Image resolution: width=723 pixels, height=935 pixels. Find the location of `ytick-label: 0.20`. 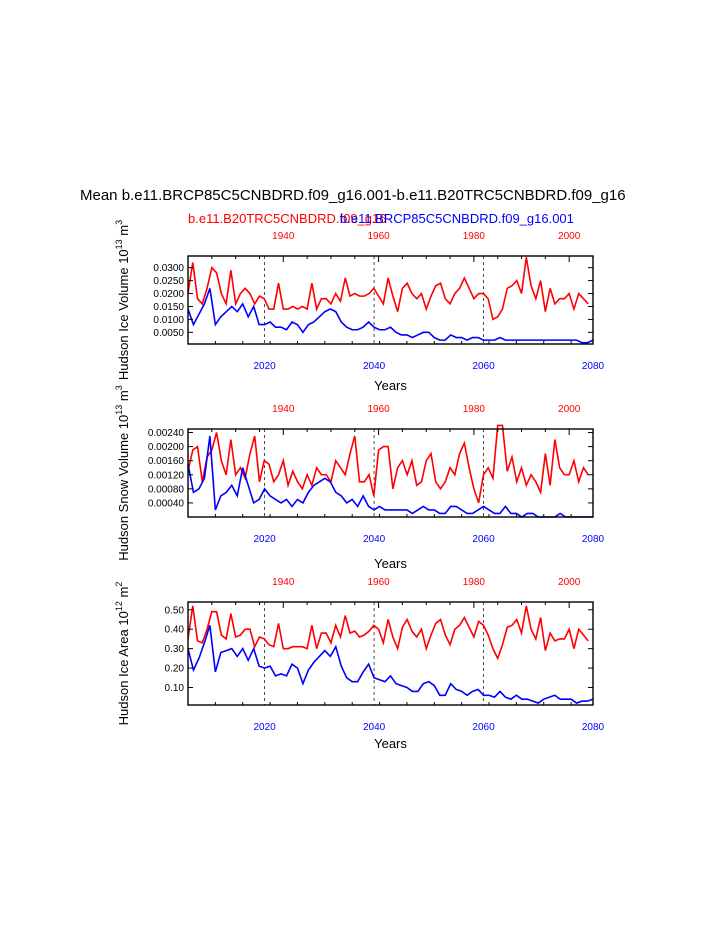

ytick-label: 0.20 is located at coordinates (175, 669).